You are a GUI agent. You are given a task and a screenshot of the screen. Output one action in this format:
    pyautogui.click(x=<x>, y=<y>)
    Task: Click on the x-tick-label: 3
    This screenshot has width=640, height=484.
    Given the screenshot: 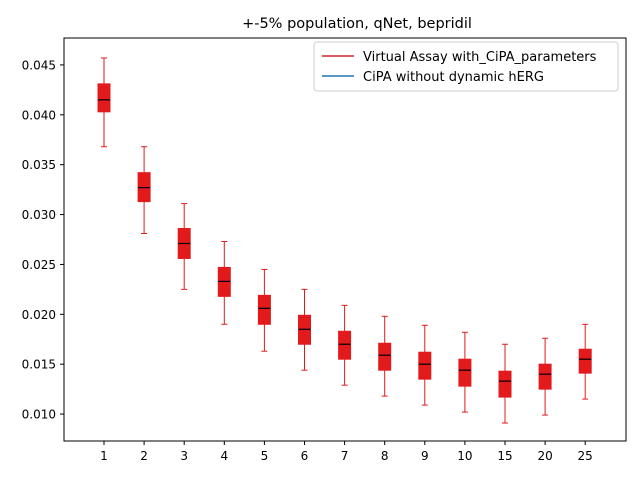 What is the action you would take?
    pyautogui.click(x=184, y=456)
    